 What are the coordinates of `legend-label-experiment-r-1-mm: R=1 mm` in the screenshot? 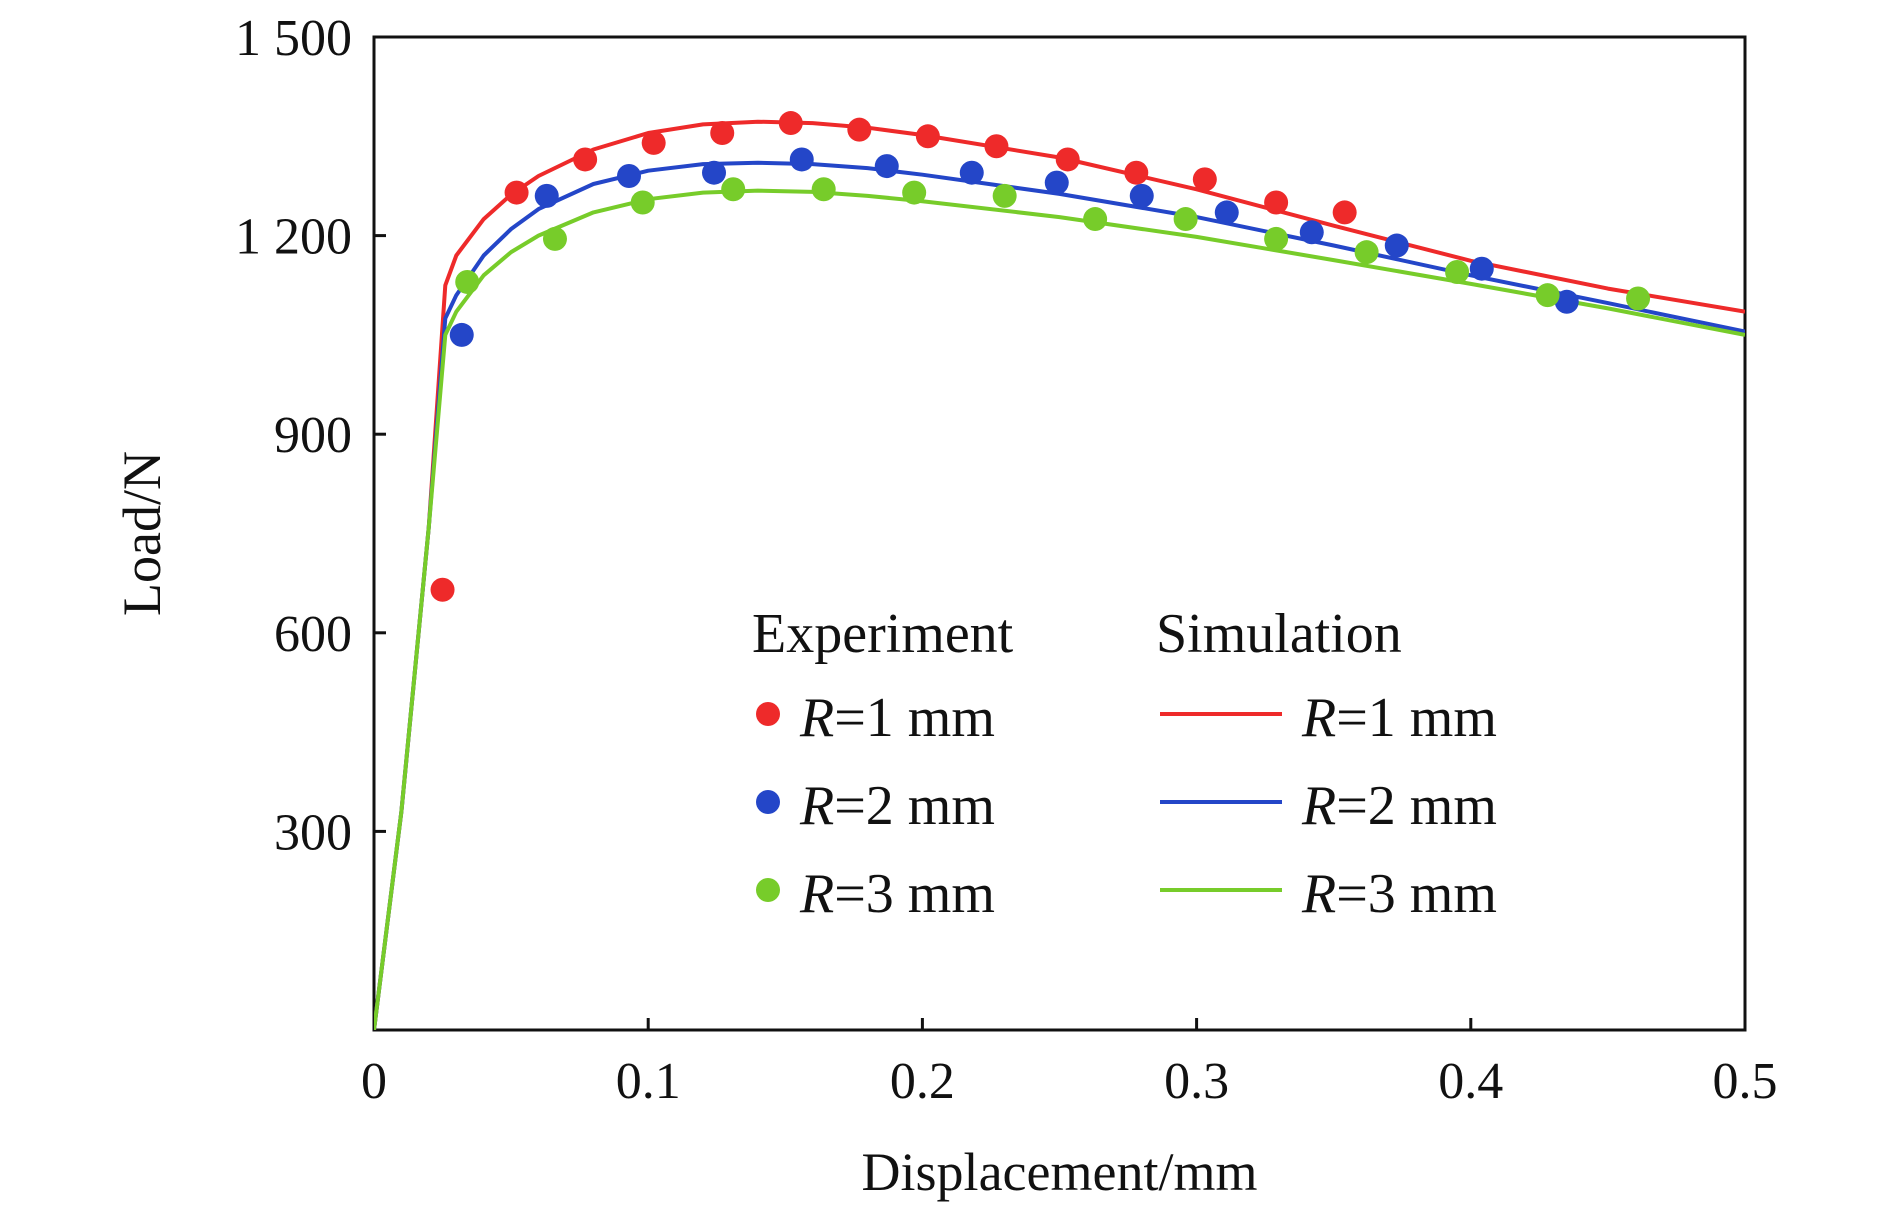 It's located at (897, 718).